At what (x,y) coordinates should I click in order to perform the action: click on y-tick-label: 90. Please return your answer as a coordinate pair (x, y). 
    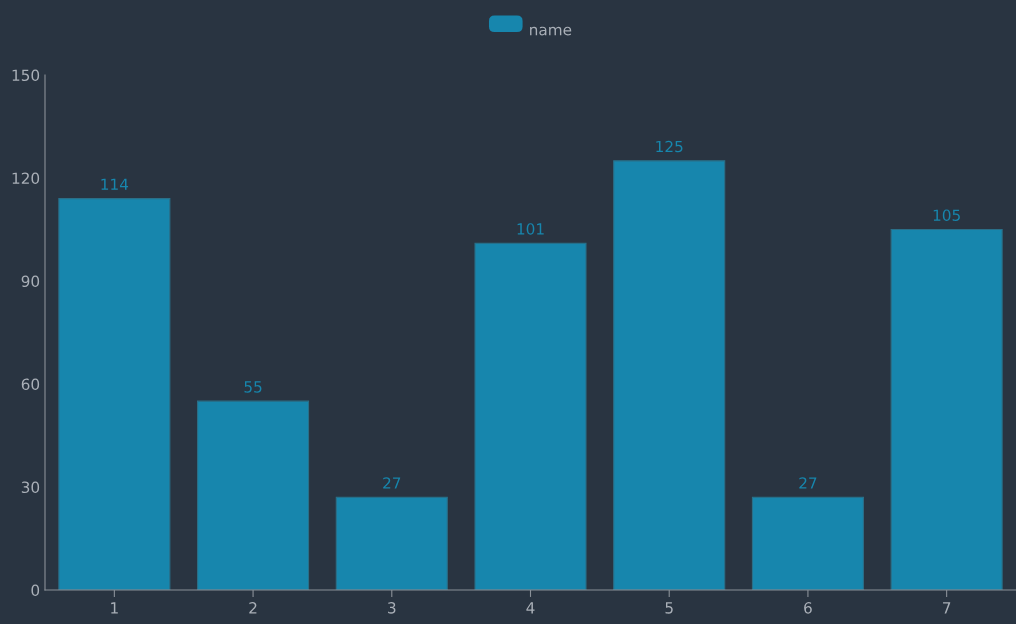
    Looking at the image, I should click on (30, 281).